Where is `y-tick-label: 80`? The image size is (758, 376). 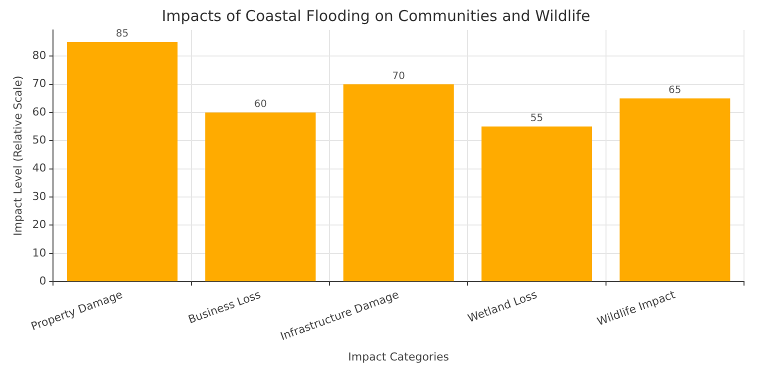
y-tick-label: 80 is located at coordinates (39, 55).